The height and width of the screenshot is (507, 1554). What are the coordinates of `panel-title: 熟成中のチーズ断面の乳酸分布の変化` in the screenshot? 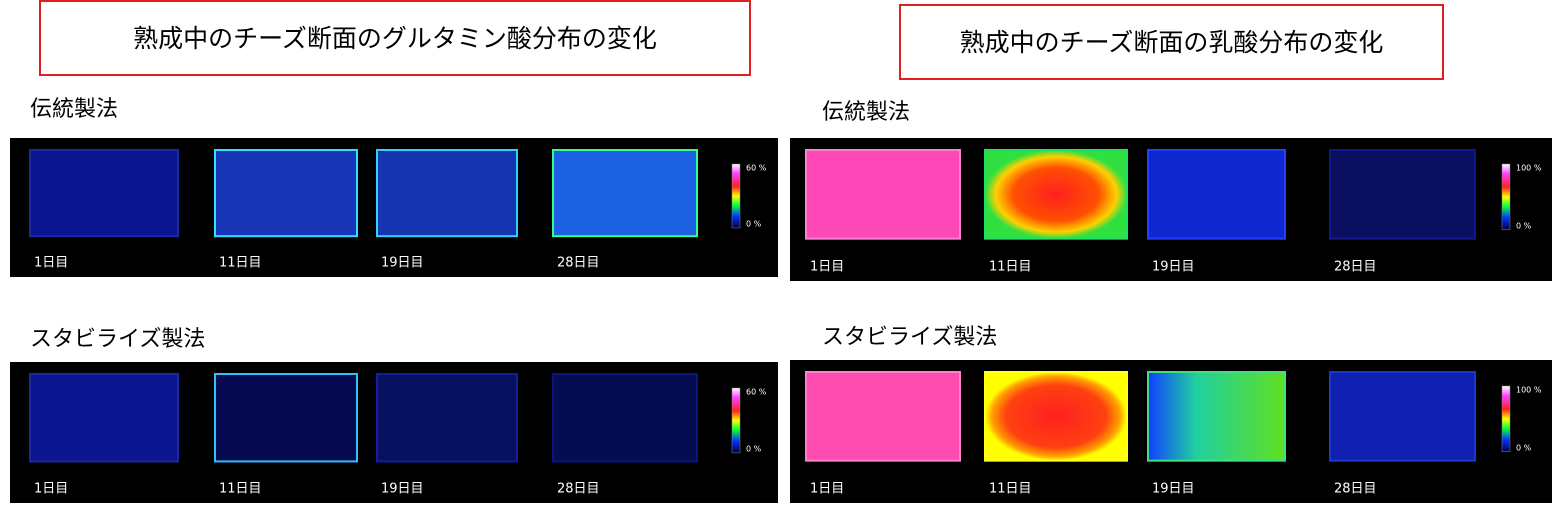 It's located at (1172, 42).